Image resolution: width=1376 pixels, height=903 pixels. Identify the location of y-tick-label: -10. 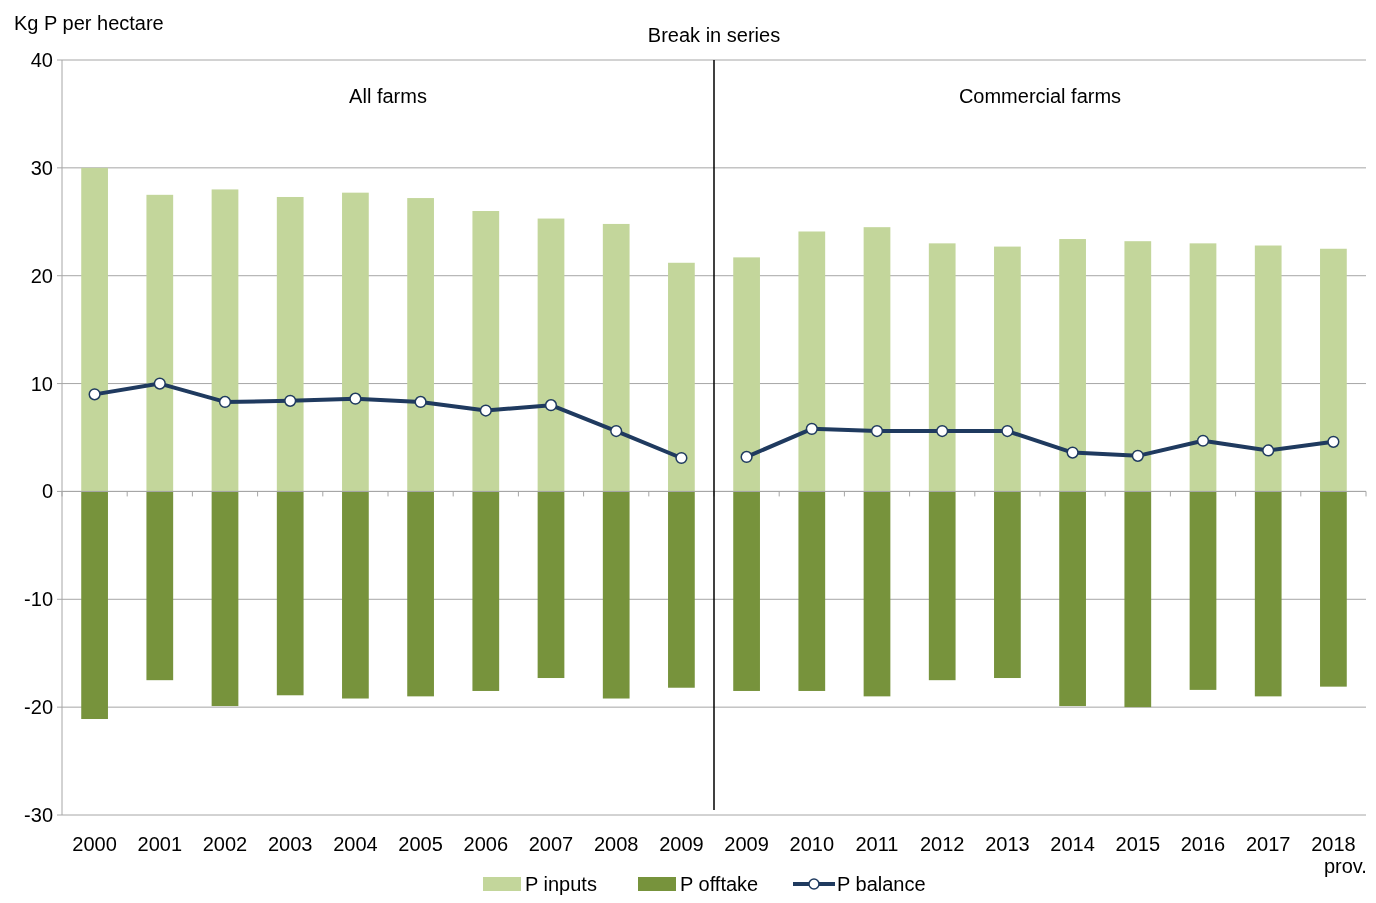
(38, 599).